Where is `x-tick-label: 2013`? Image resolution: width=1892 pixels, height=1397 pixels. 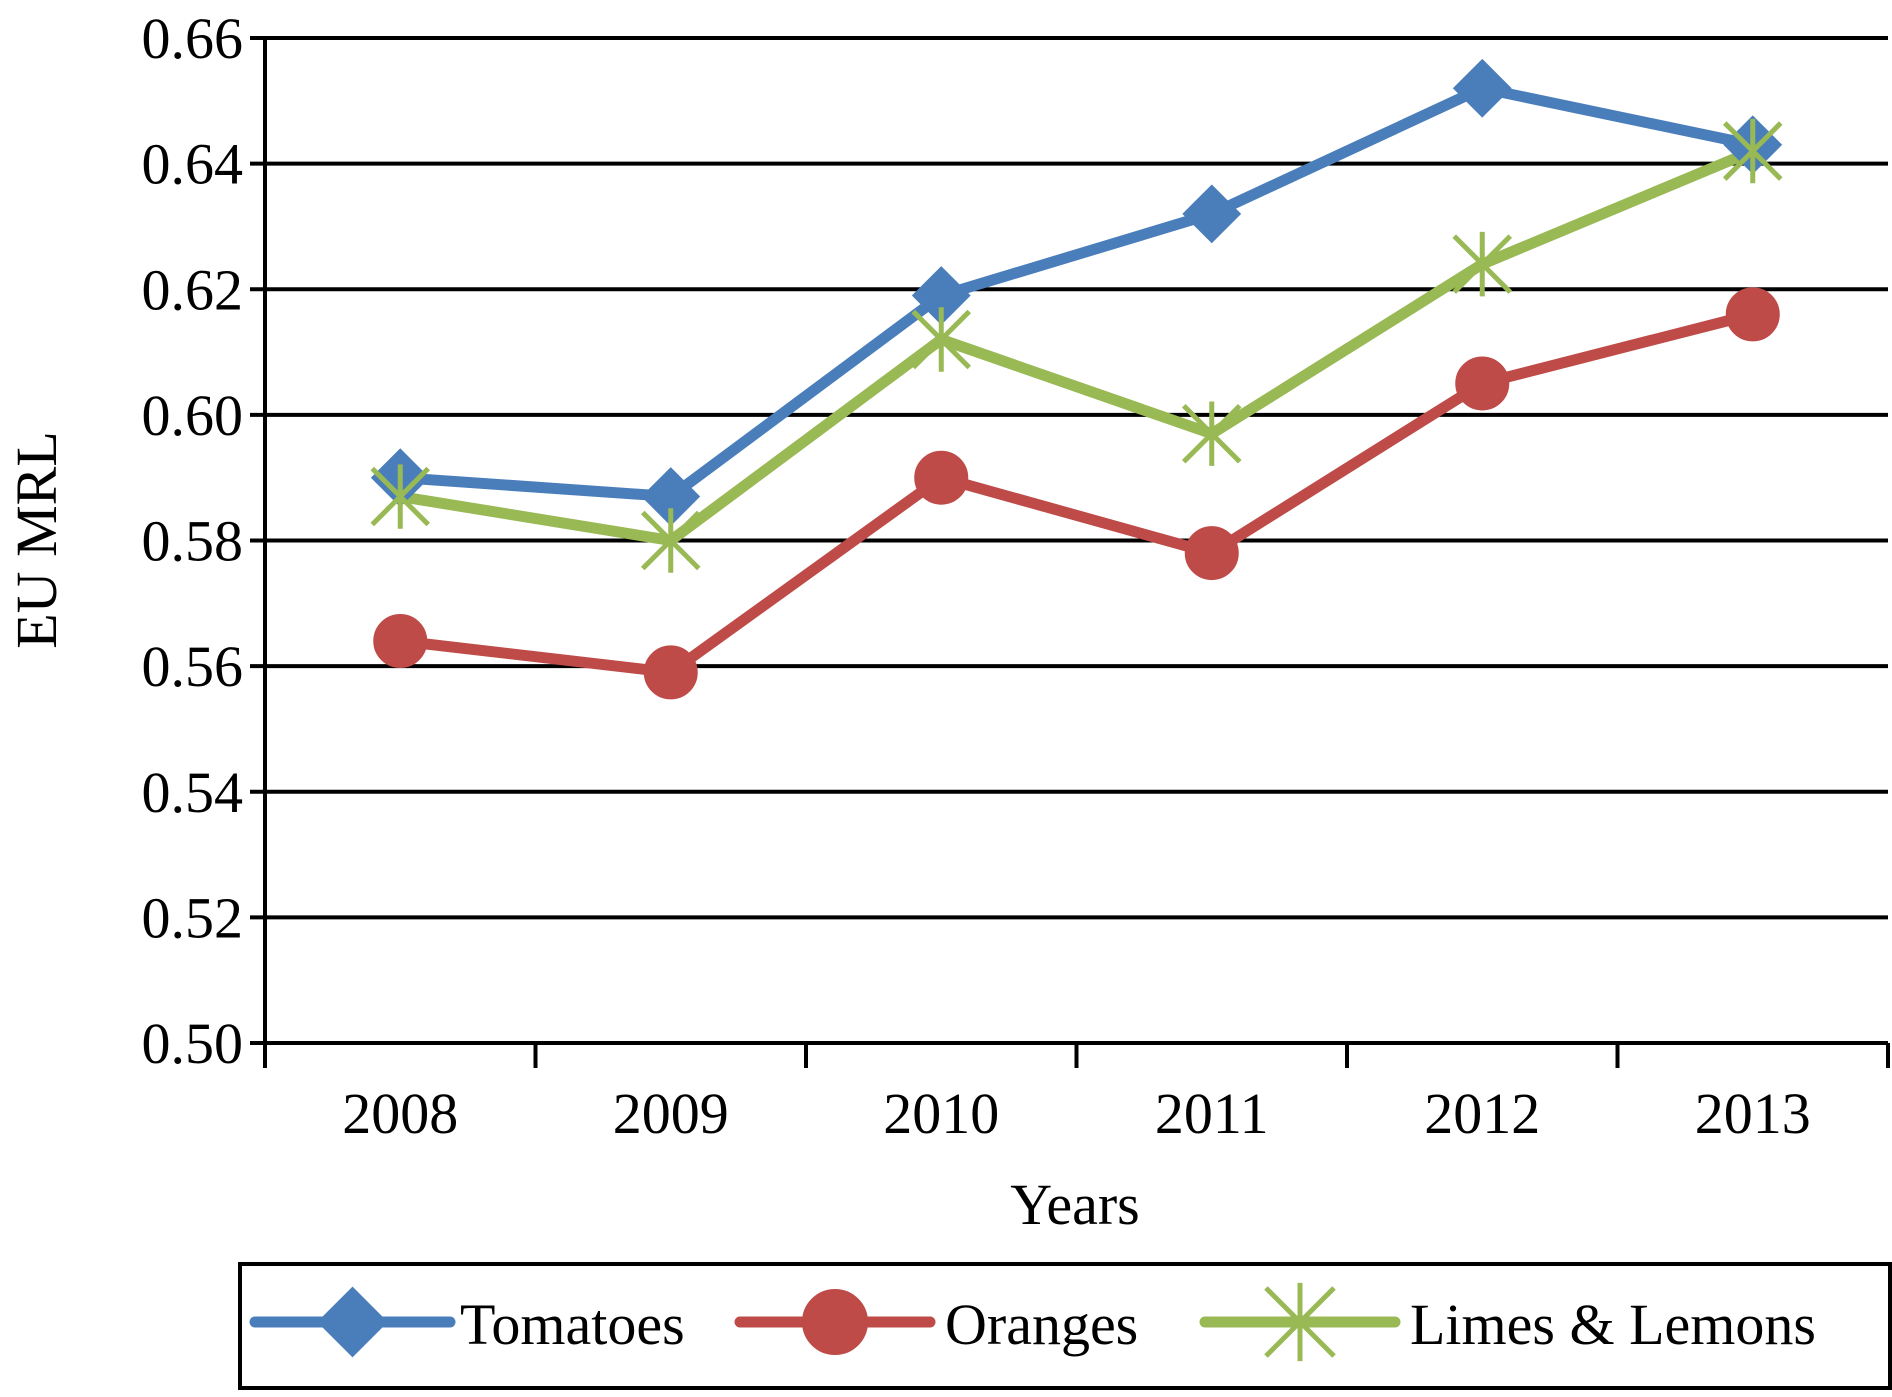
x-tick-label: 2013 is located at coordinates (1753, 1113).